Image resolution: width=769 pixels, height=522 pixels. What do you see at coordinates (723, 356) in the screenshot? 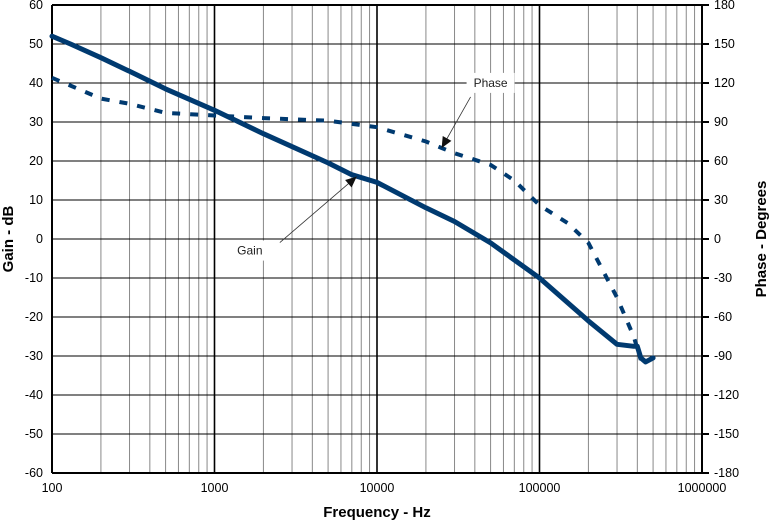
I see `y2-tick-label: -90` at bounding box center [723, 356].